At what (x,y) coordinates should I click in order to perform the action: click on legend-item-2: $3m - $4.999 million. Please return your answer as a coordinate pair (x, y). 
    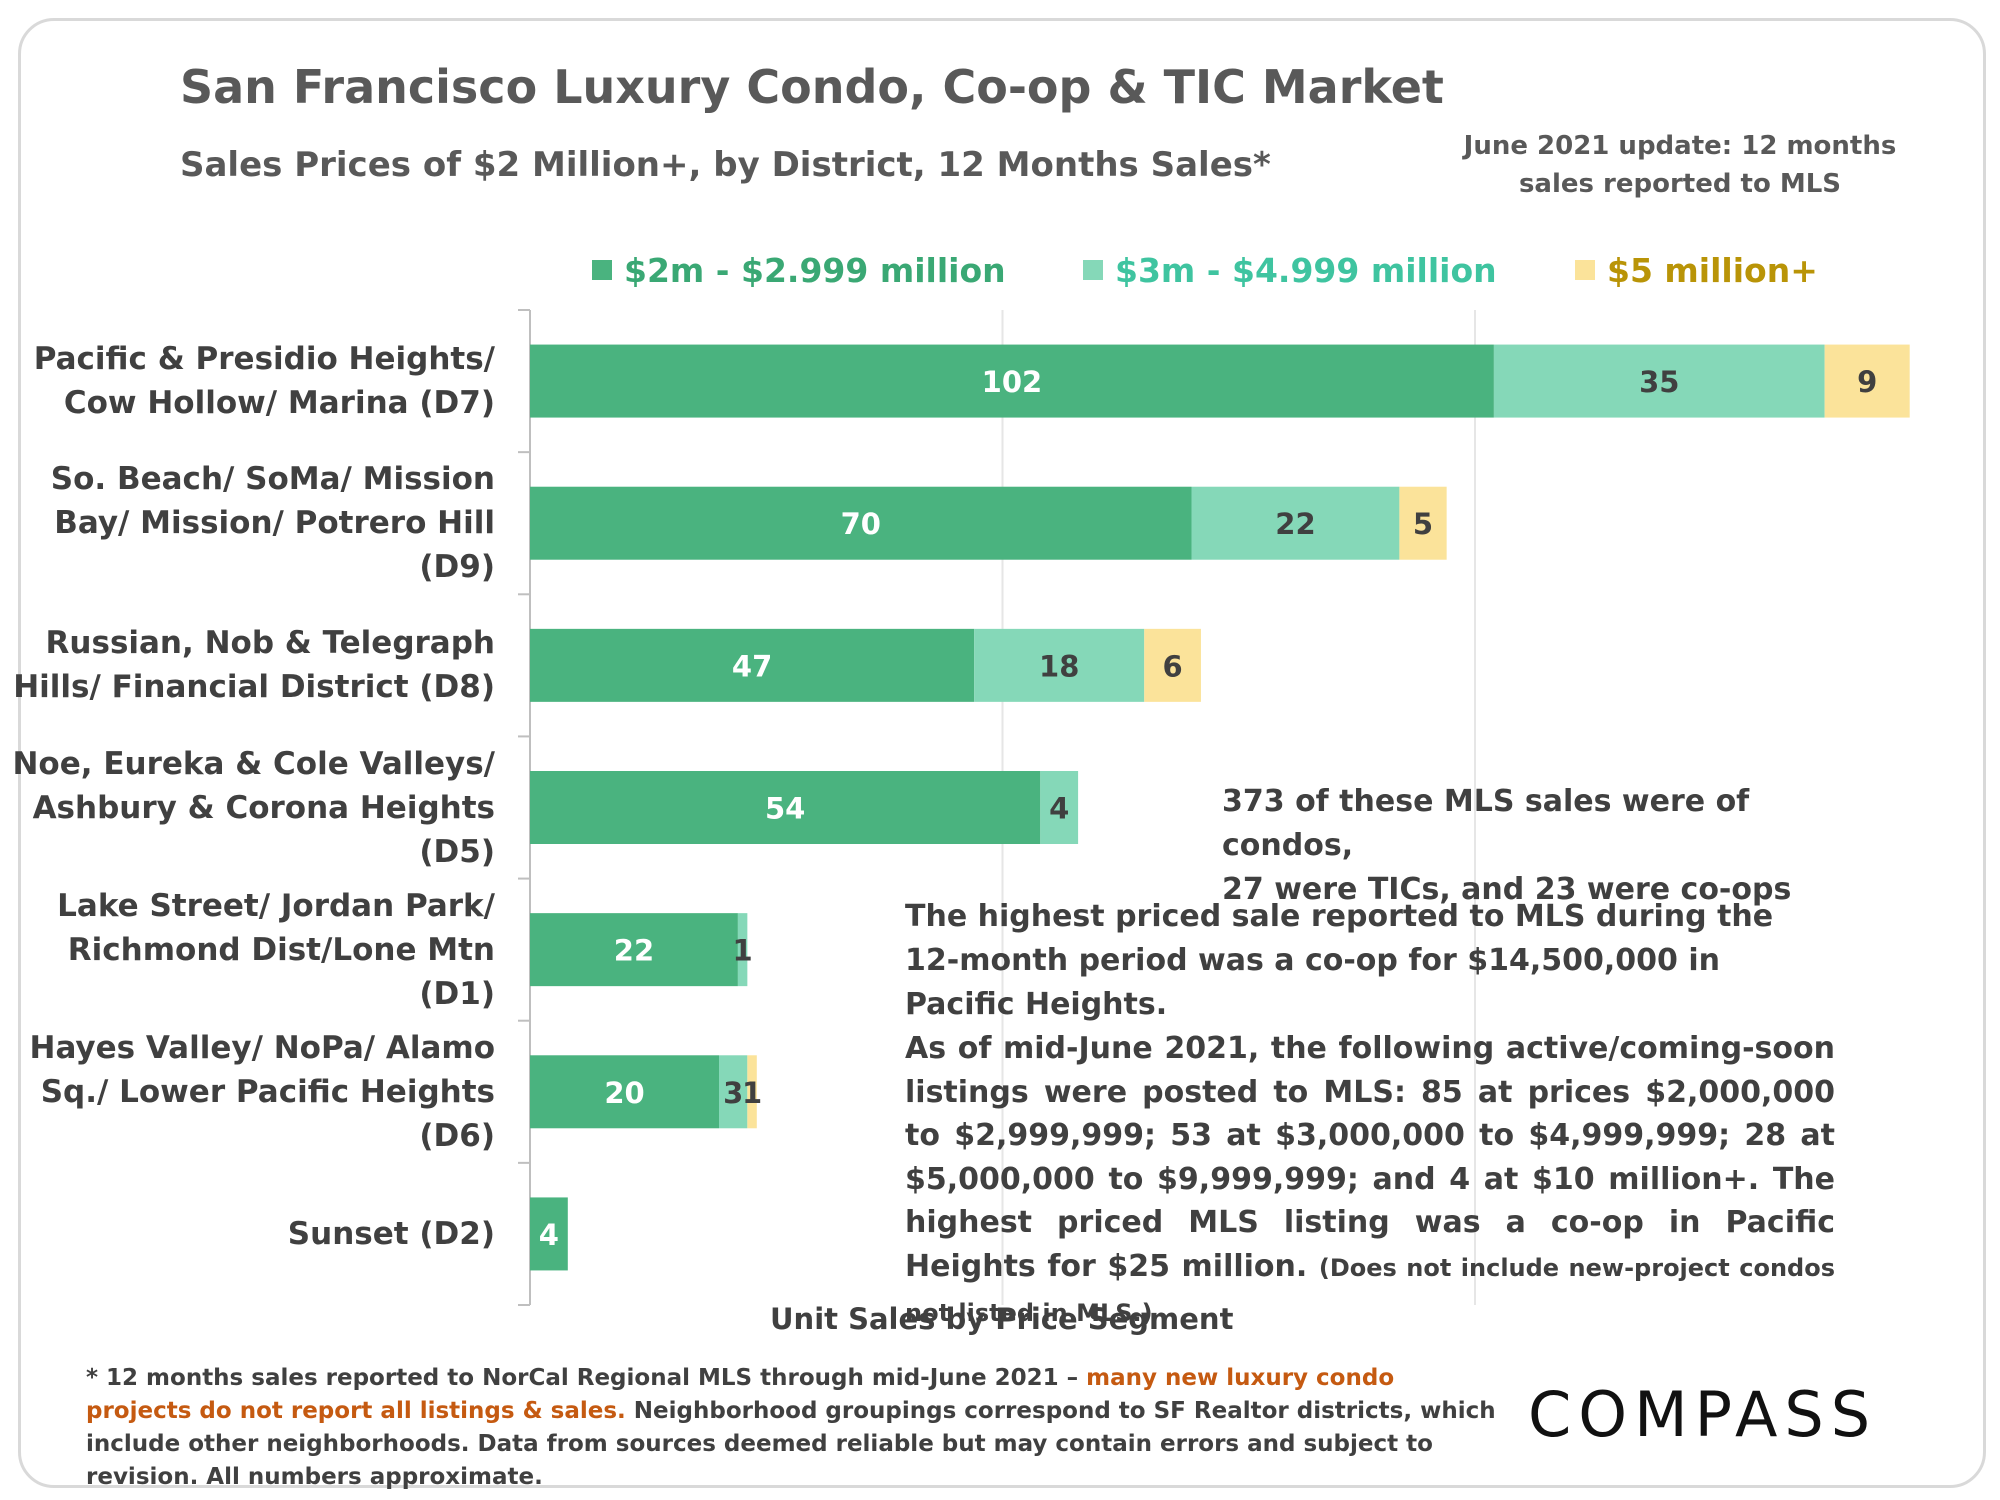
    Looking at the image, I should click on (1290, 270).